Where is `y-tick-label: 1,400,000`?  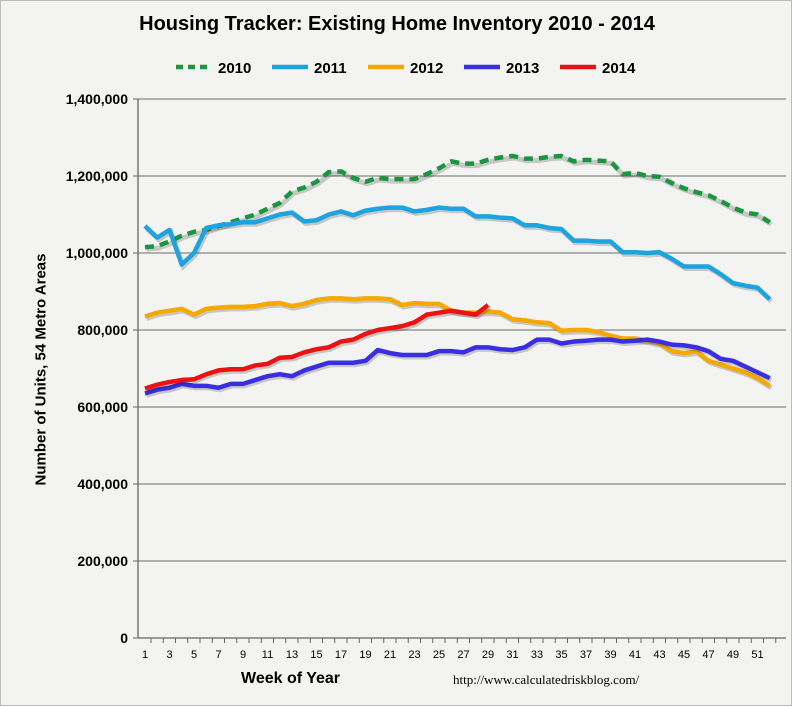
y-tick-label: 1,400,000 is located at coordinates (97, 99).